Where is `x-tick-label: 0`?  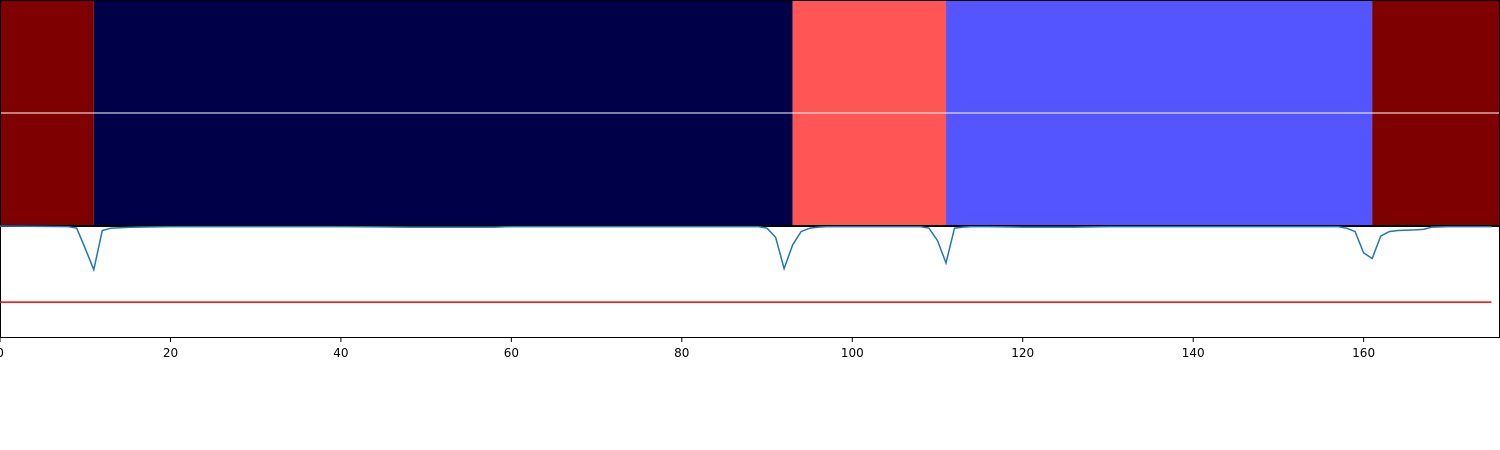 x-tick-label: 0 is located at coordinates (2, 353).